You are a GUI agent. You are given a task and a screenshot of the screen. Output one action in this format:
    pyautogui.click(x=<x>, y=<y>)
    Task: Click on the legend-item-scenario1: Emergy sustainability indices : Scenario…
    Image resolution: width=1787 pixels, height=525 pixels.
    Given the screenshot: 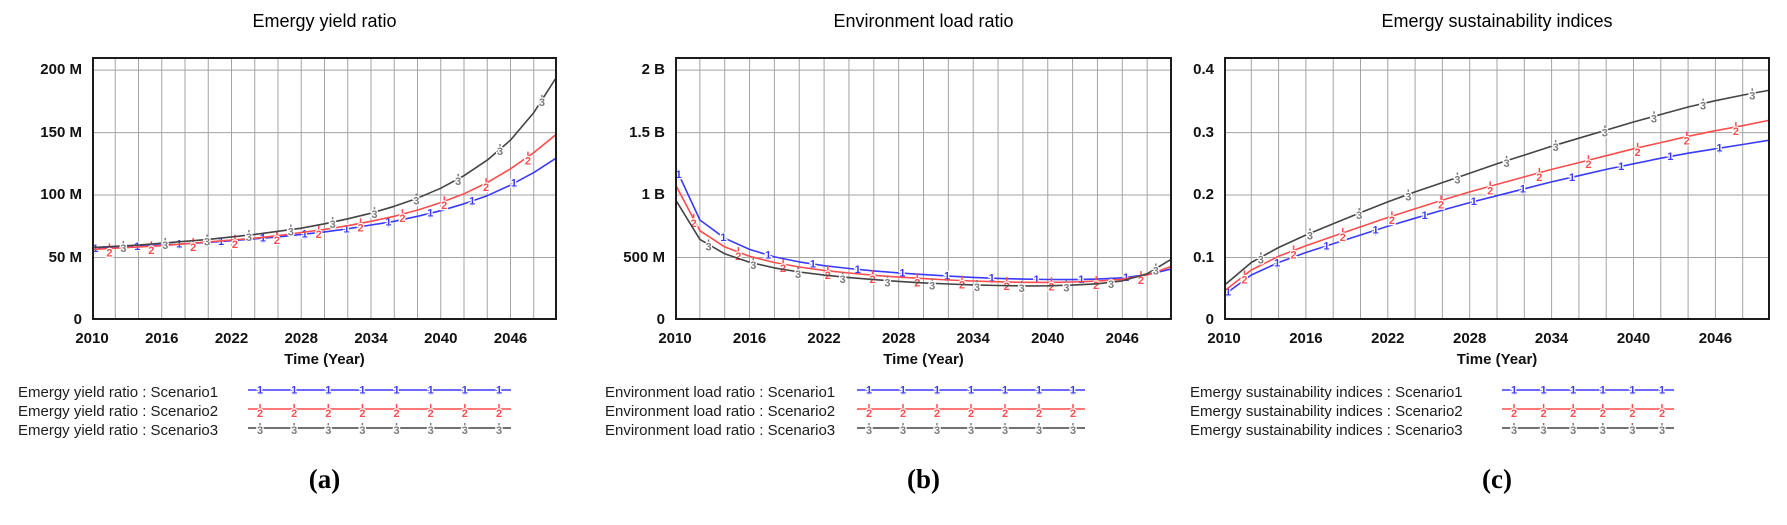 What is the action you would take?
    pyautogui.click(x=1483, y=392)
    